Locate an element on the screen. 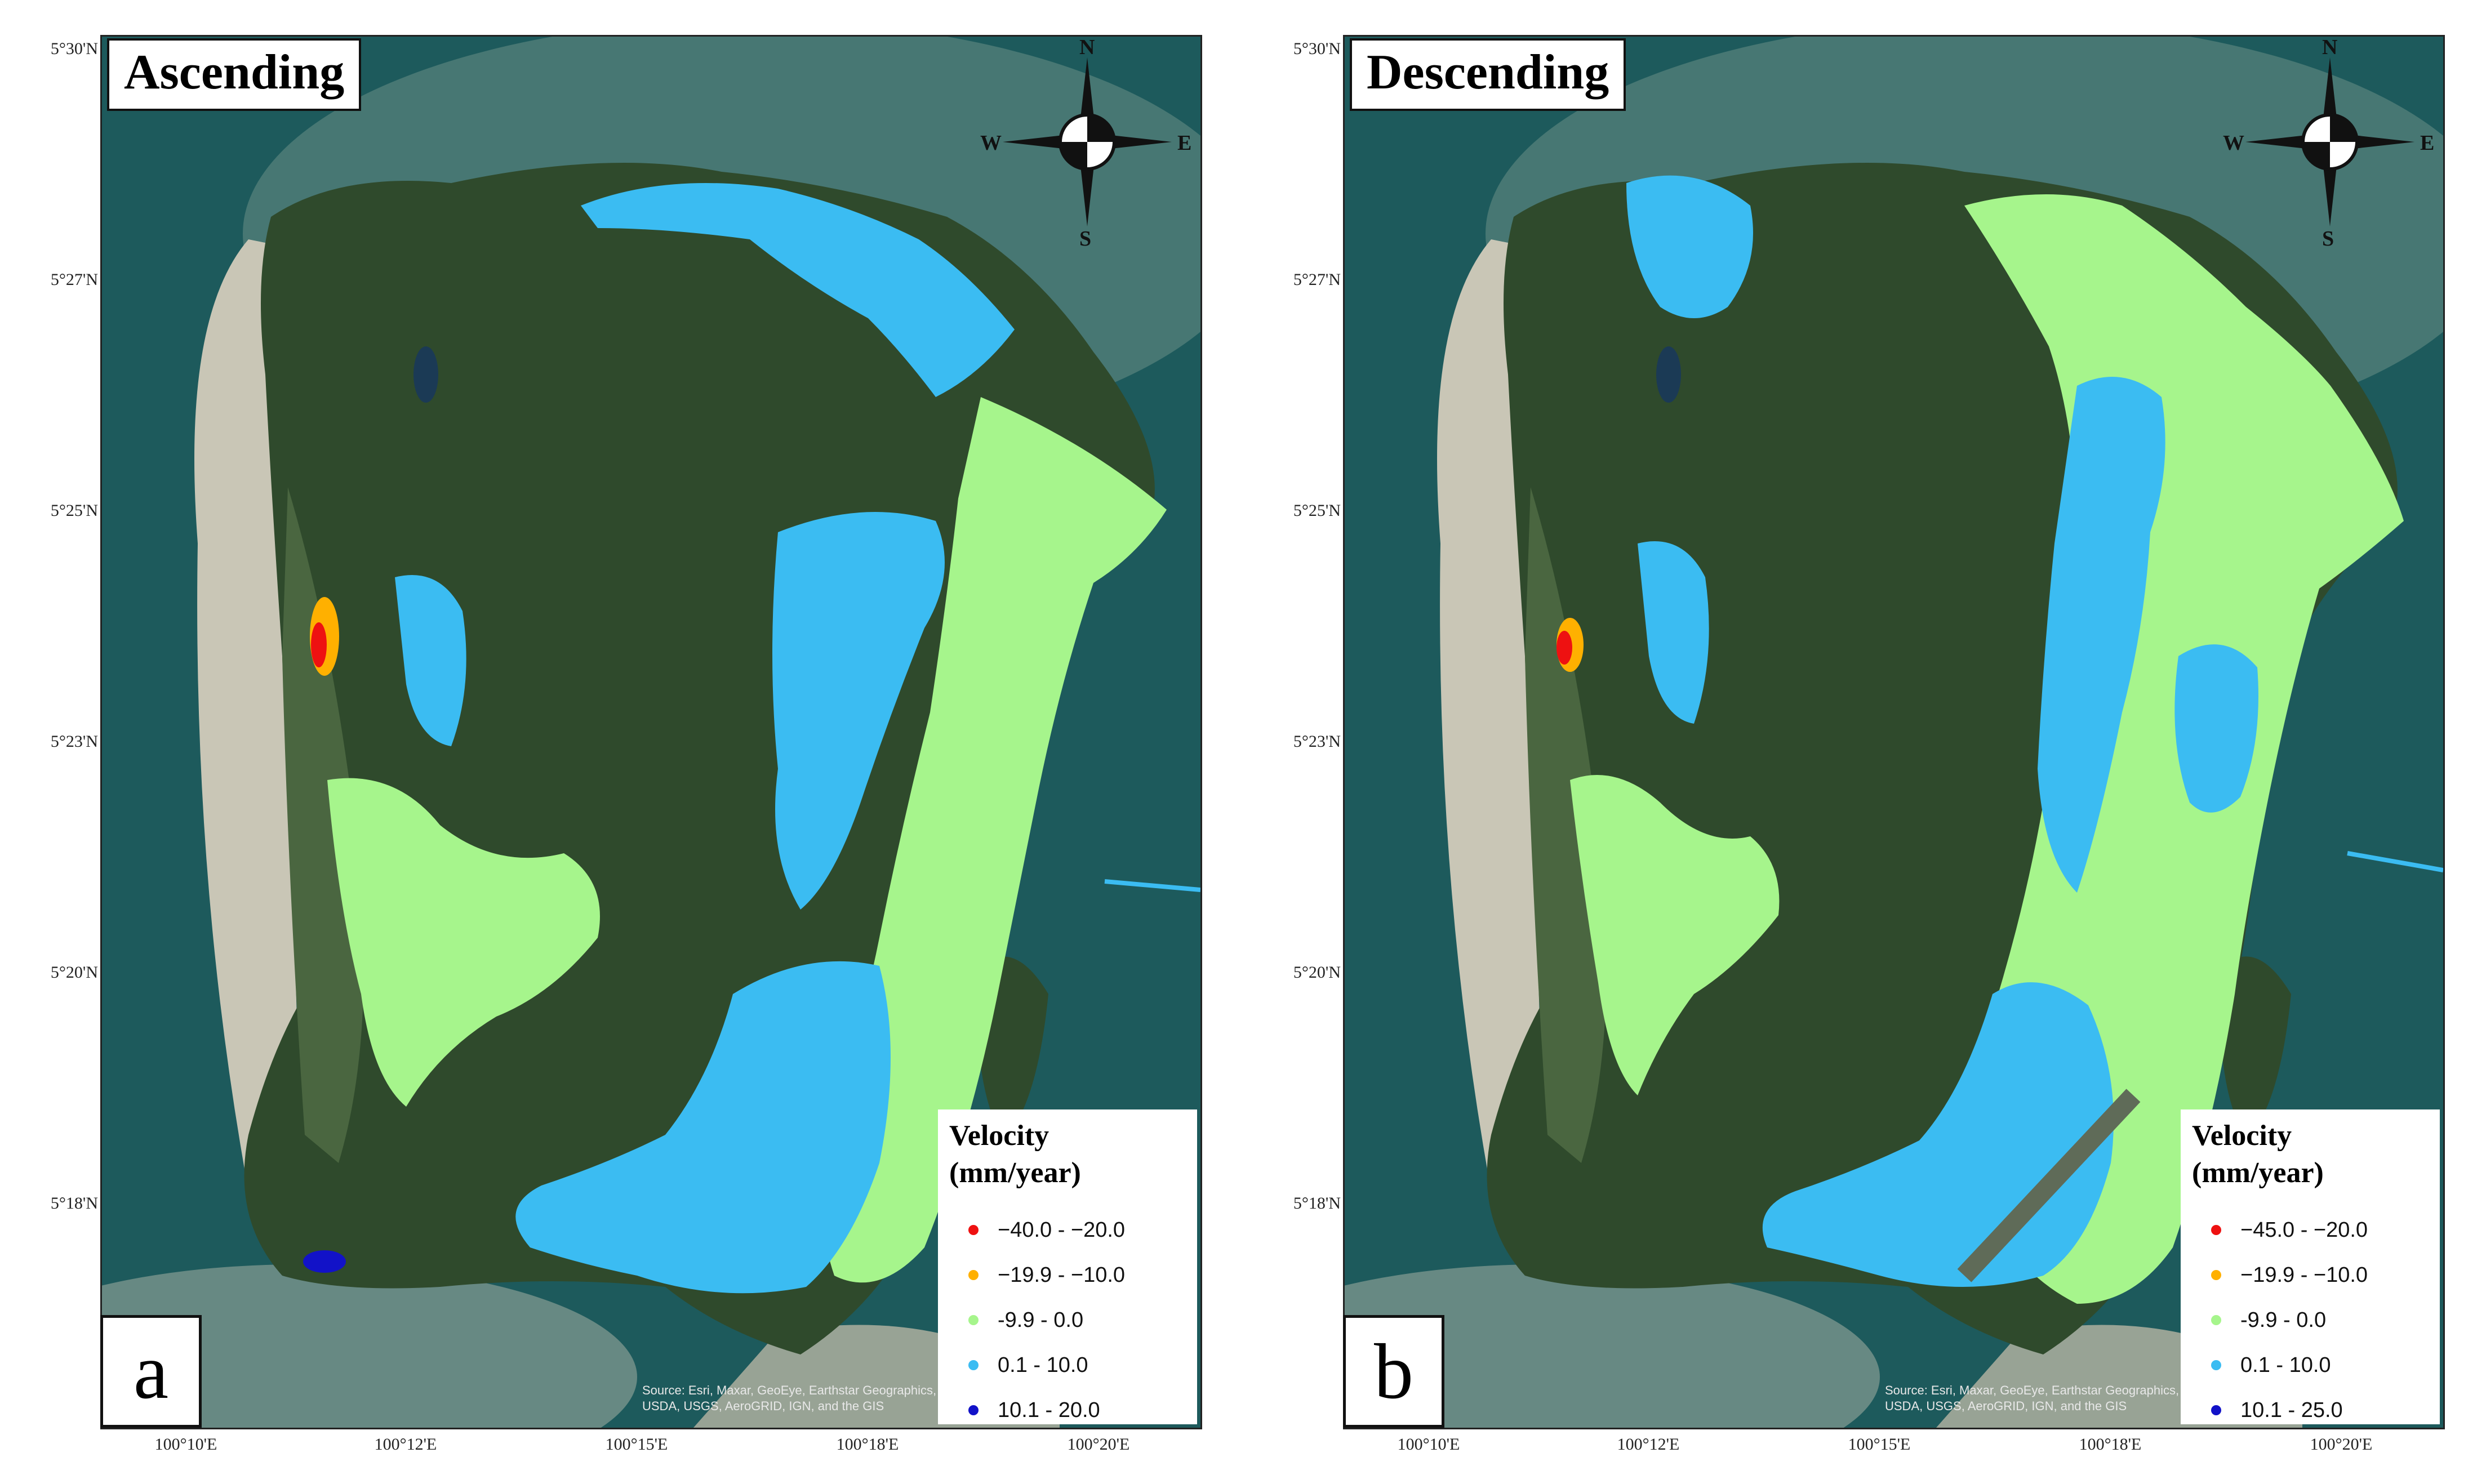 The image size is (2486, 1484). lon-tick: 100°18'E is located at coordinates (868, 1445).